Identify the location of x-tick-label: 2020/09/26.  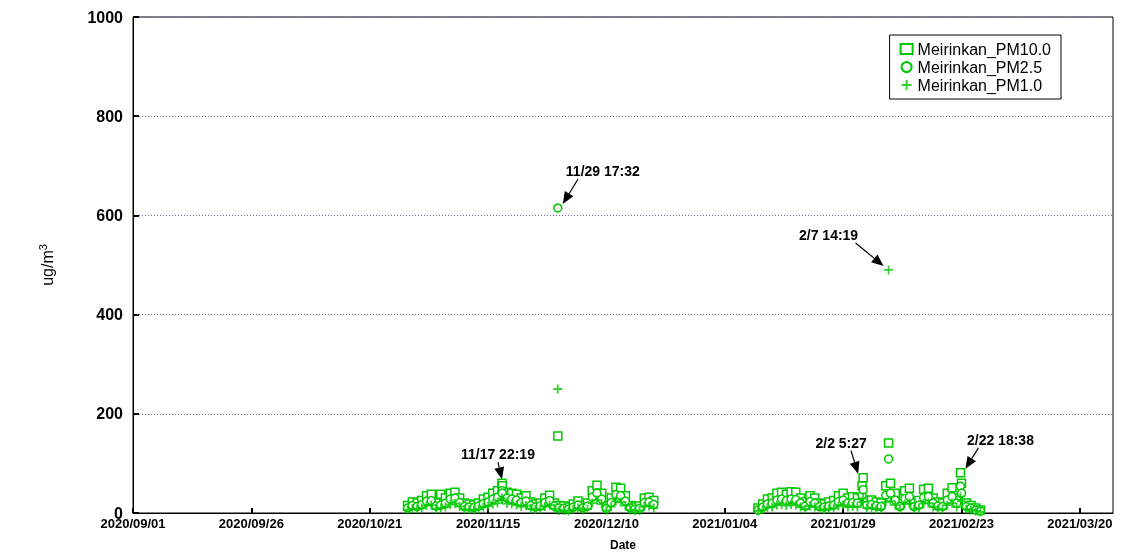
(251, 523).